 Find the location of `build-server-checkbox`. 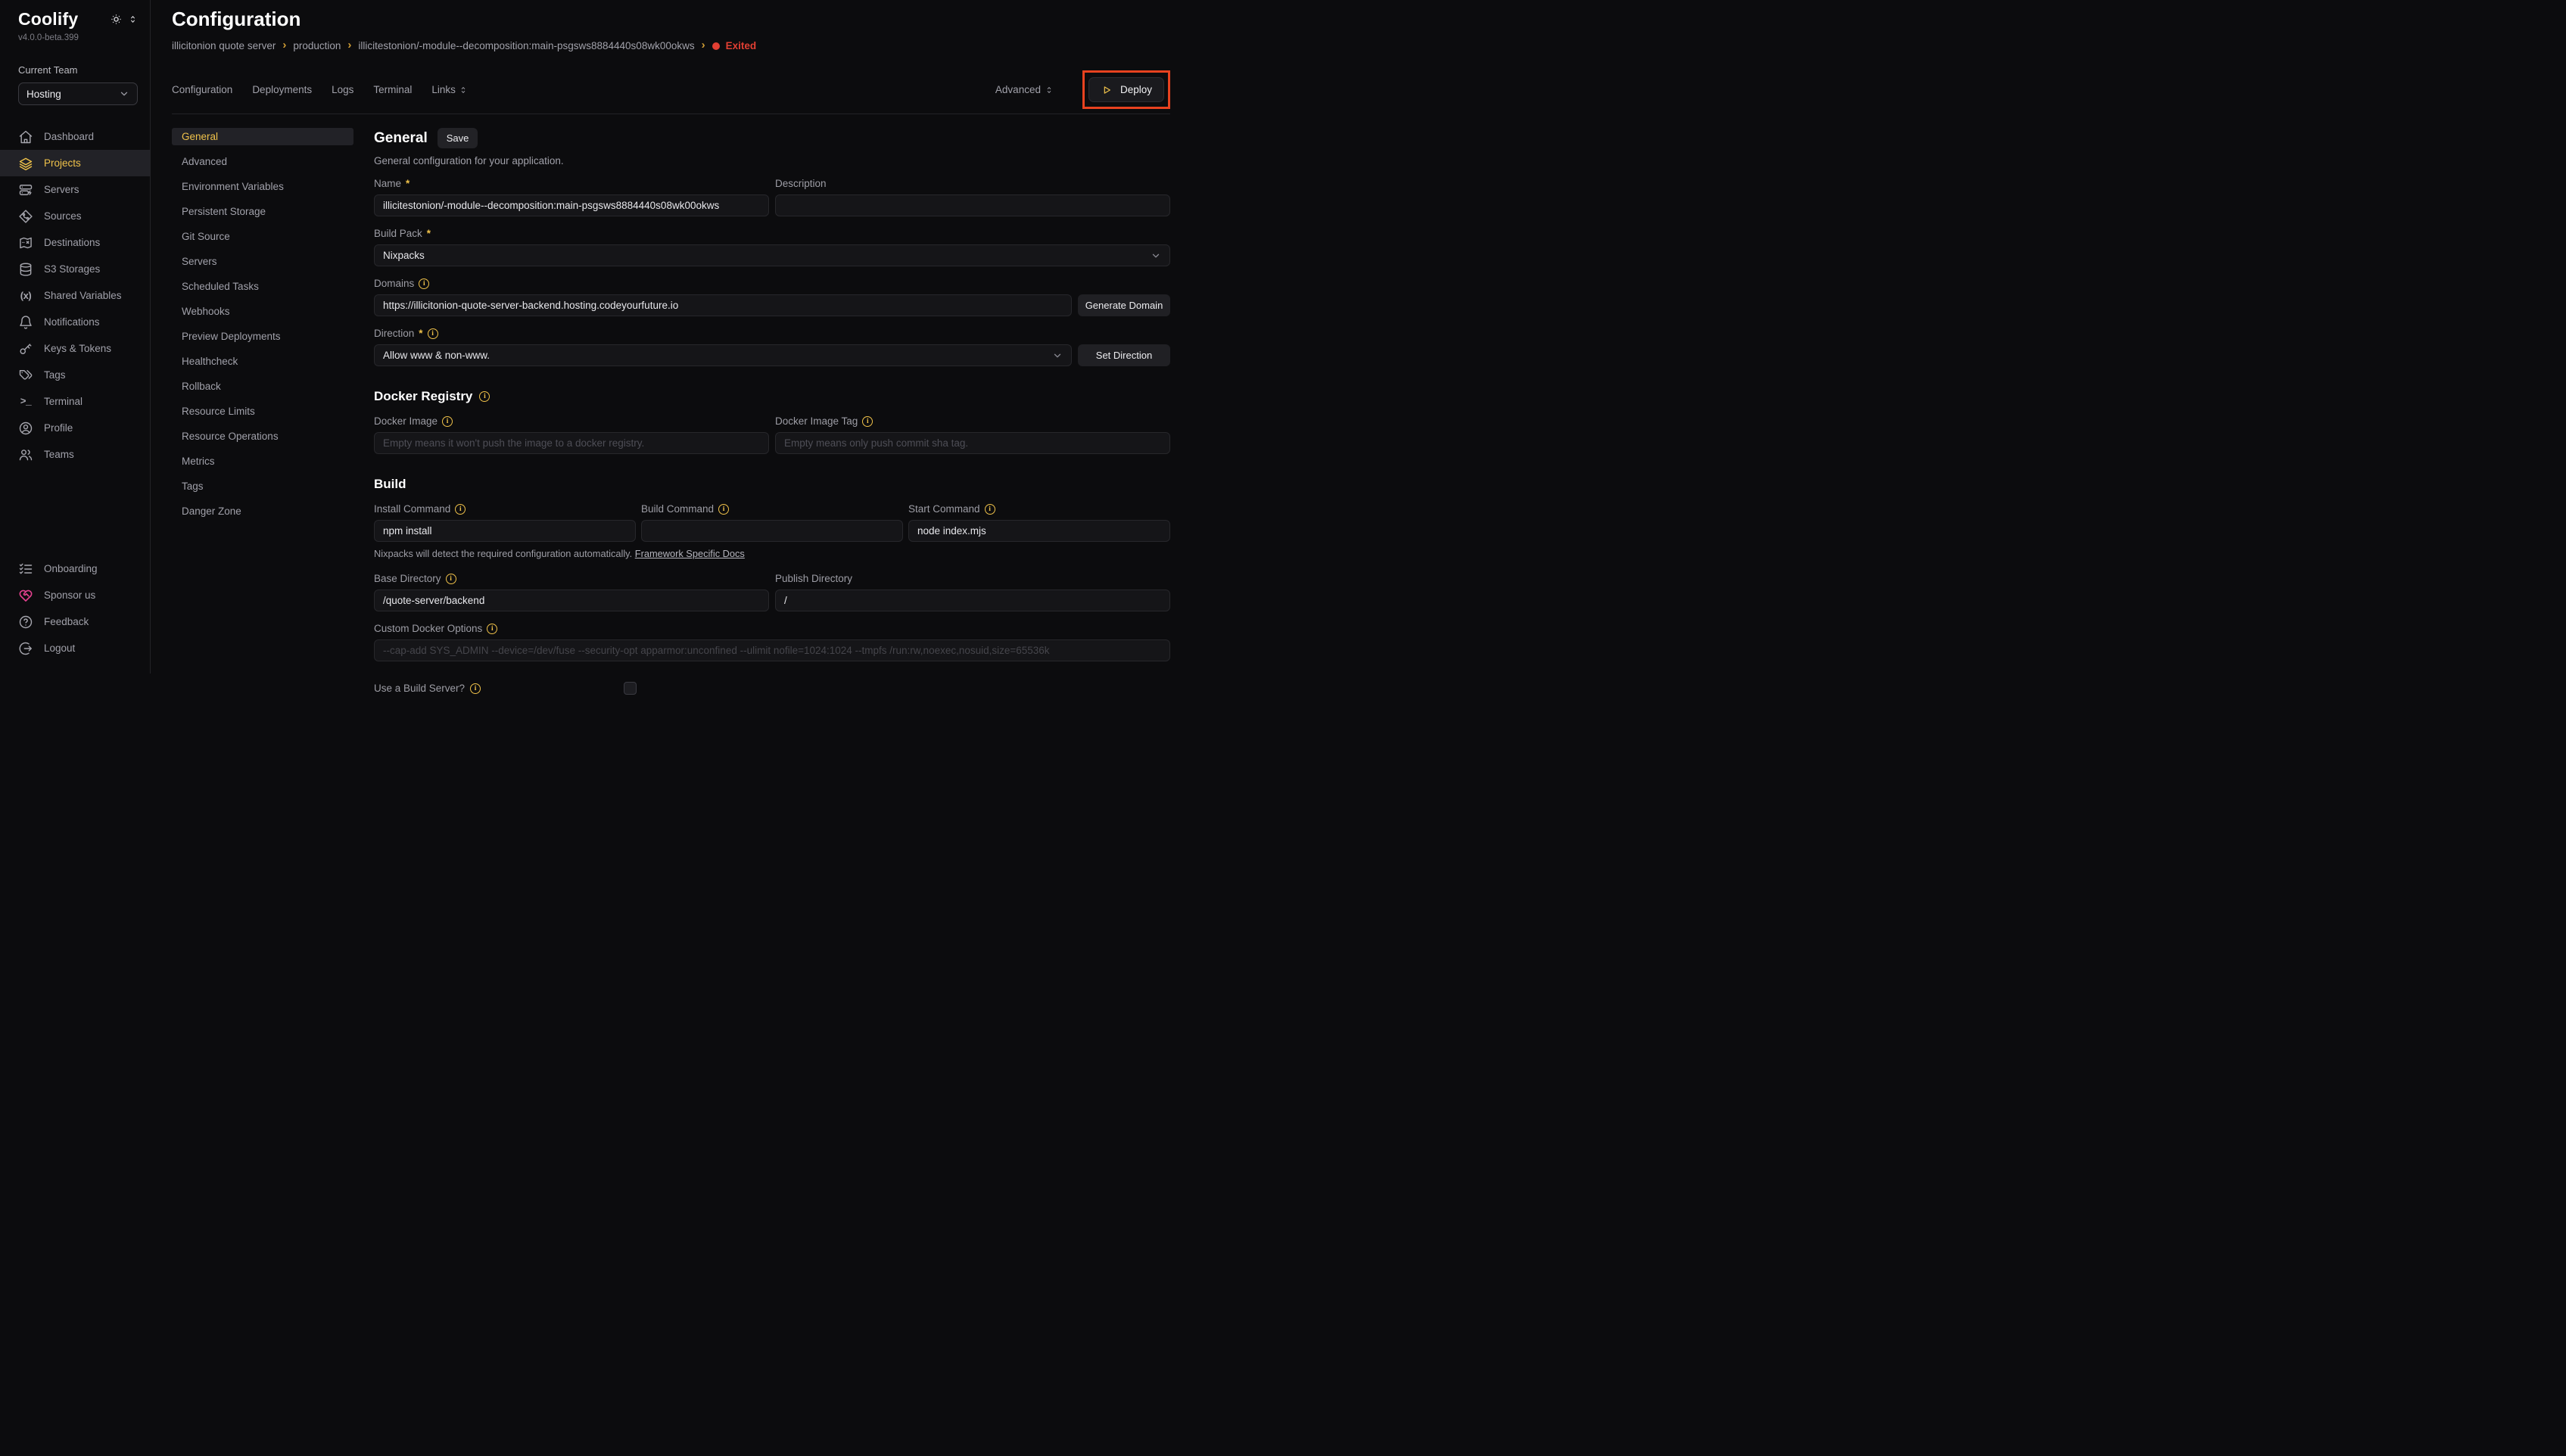

build-server-checkbox is located at coordinates (630, 688).